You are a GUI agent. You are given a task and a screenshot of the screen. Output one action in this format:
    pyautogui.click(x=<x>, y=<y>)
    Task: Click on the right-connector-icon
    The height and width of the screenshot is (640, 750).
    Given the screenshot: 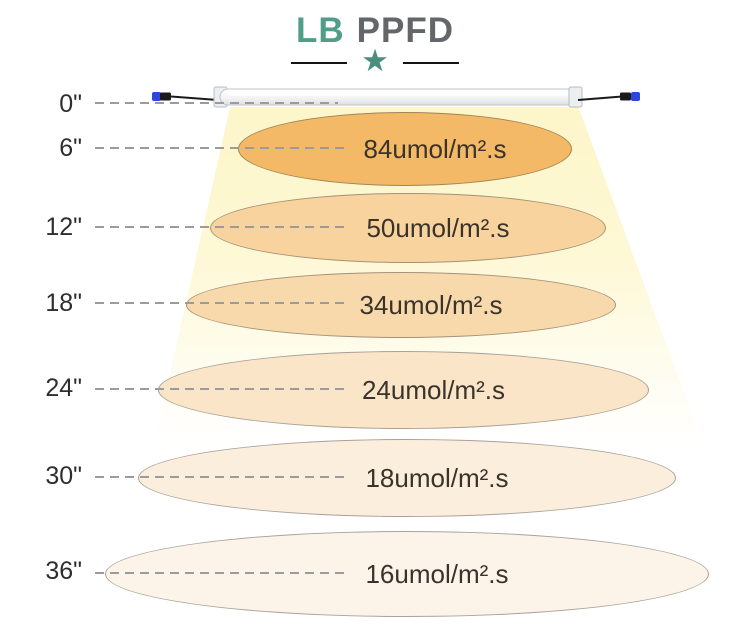 What is the action you would take?
    pyautogui.click(x=635, y=96)
    